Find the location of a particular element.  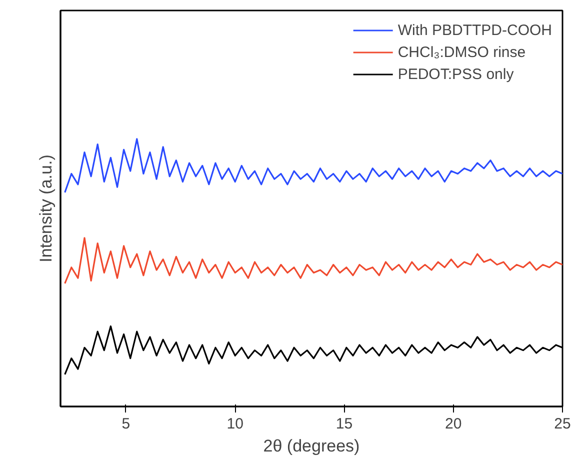

x-tick-label: 25 is located at coordinates (562, 424).